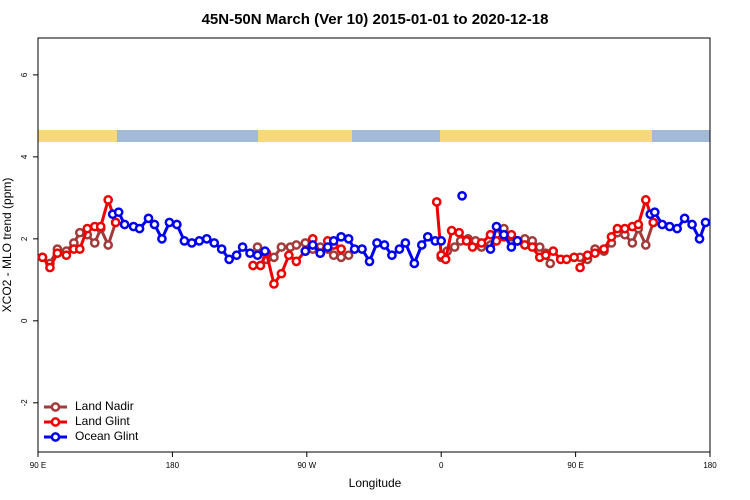 This screenshot has height=500, width=750. What do you see at coordinates (24, 320) in the screenshot?
I see `y-tick-label: 0` at bounding box center [24, 320].